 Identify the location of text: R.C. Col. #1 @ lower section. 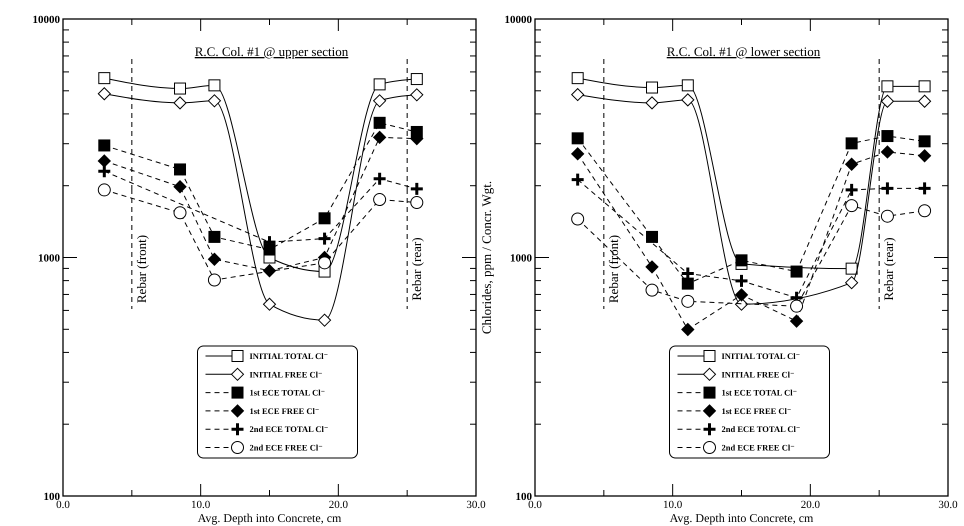
(743, 51).